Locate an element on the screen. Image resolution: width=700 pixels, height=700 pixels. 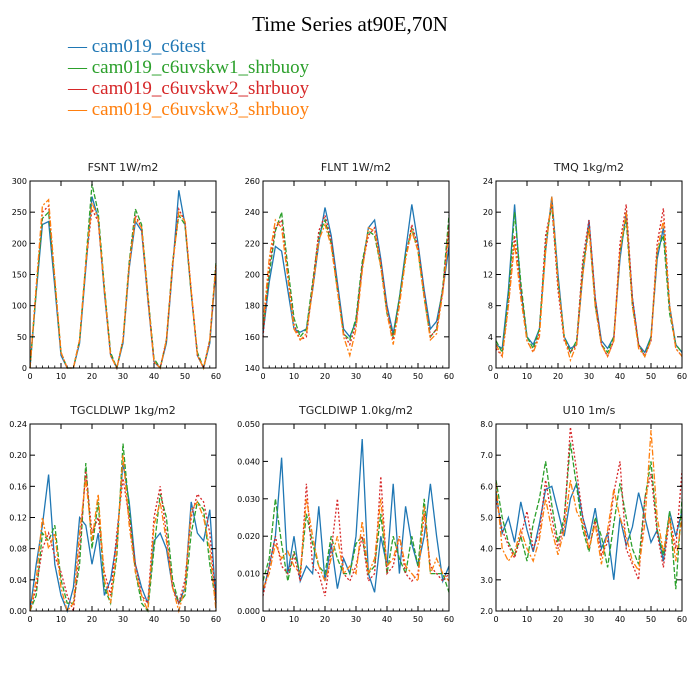
y-tick-label: 20 is located at coordinates (488, 212).